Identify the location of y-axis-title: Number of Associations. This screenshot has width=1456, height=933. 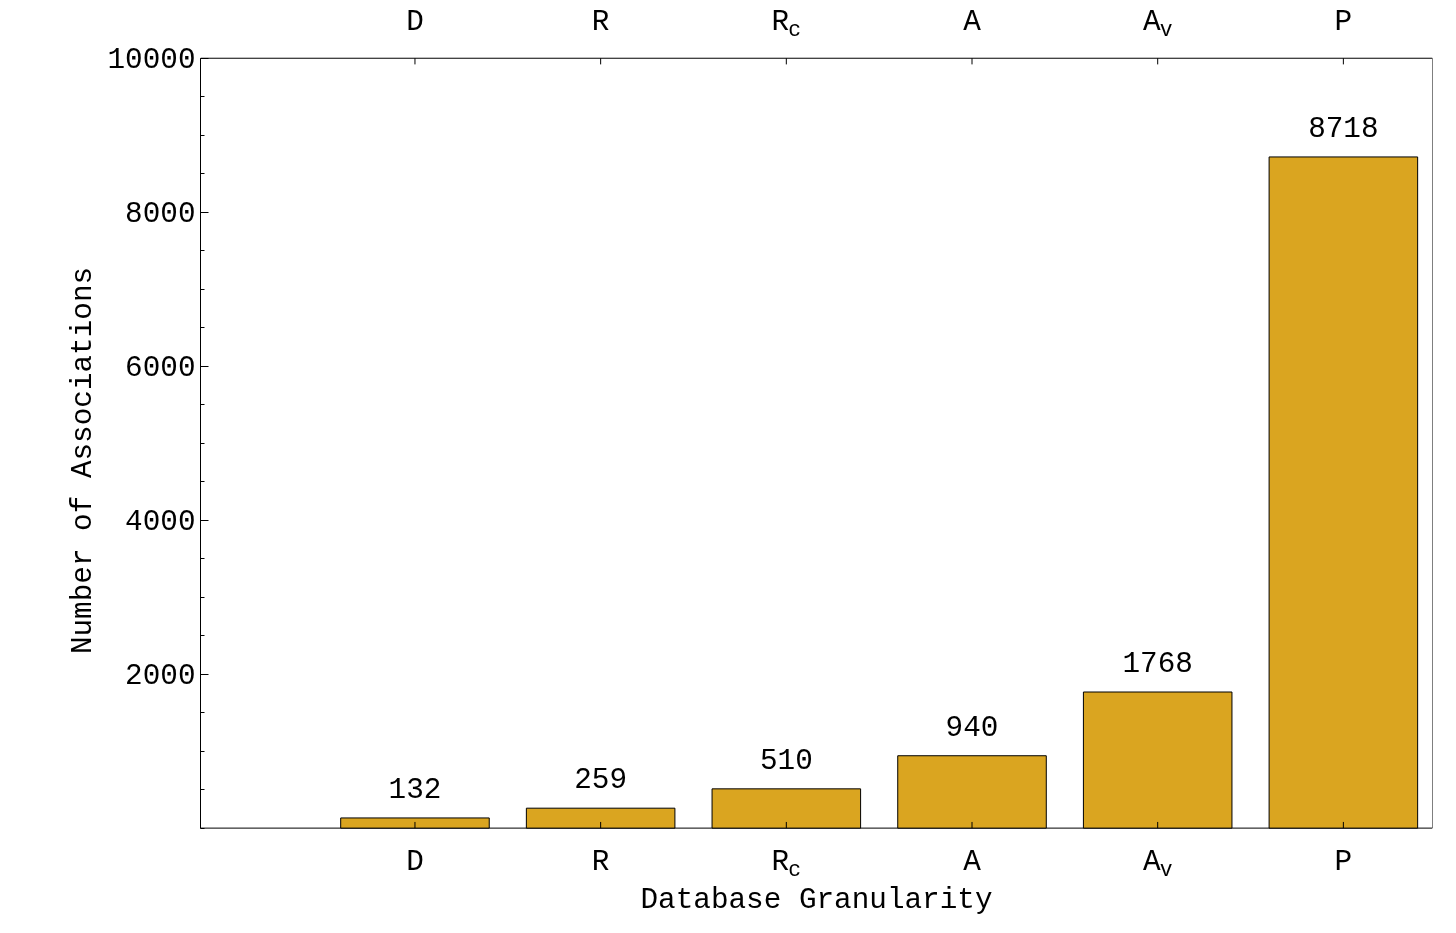
(83, 460).